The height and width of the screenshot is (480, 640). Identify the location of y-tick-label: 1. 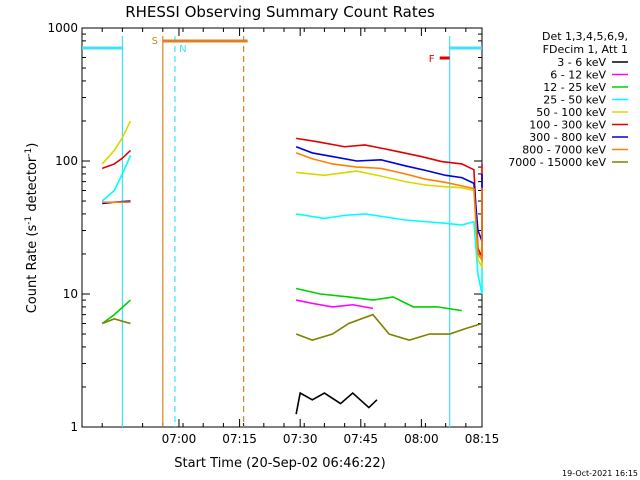
(74, 427).